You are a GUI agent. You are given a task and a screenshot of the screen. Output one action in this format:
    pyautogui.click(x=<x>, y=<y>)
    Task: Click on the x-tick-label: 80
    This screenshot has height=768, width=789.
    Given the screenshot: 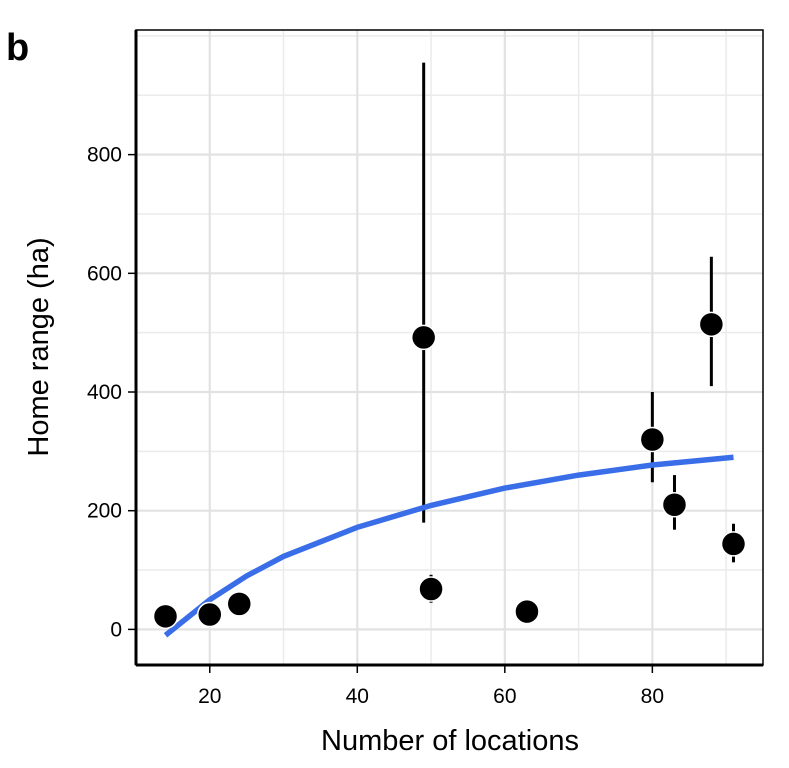 What is the action you would take?
    pyautogui.click(x=652, y=696)
    